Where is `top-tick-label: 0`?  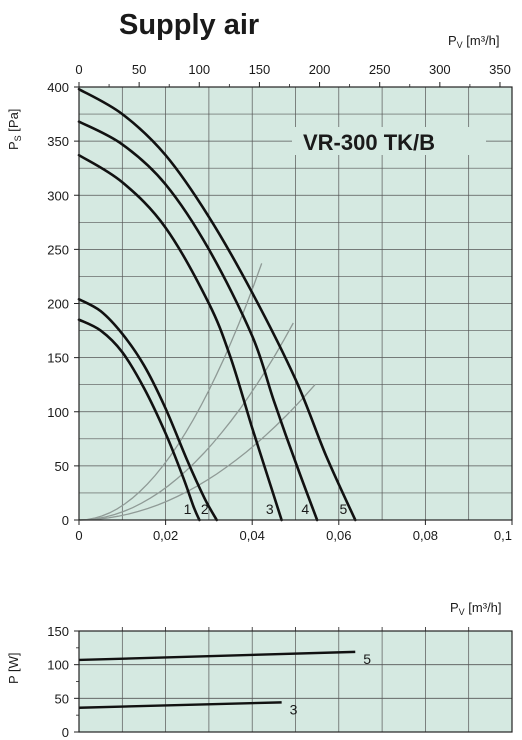 top-tick-label: 0 is located at coordinates (78, 69).